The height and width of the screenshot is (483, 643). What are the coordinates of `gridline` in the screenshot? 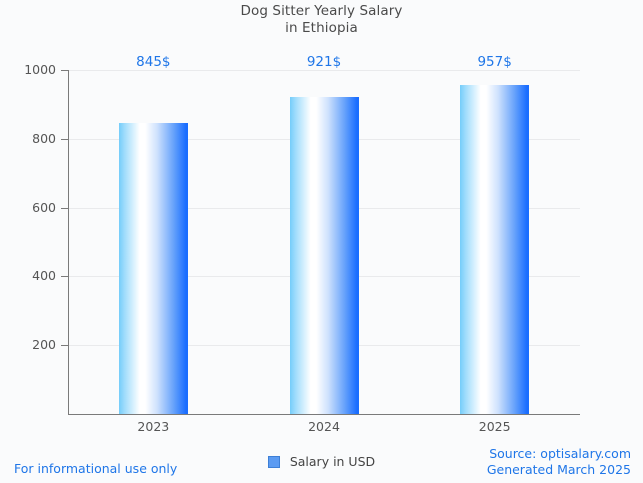 It's located at (324, 70).